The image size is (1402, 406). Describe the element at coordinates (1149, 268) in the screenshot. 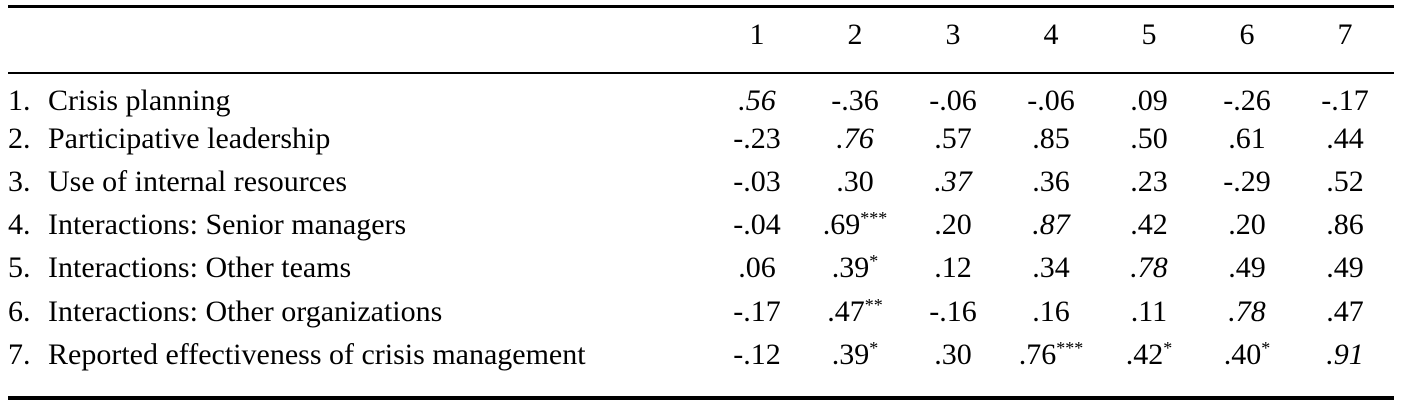

I see `cell-value: .78` at that location.